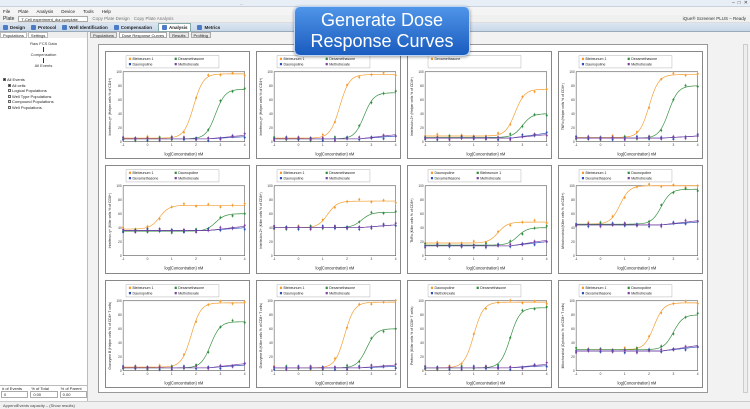  I want to click on menu-analysis: Analysis, so click(45, 11).